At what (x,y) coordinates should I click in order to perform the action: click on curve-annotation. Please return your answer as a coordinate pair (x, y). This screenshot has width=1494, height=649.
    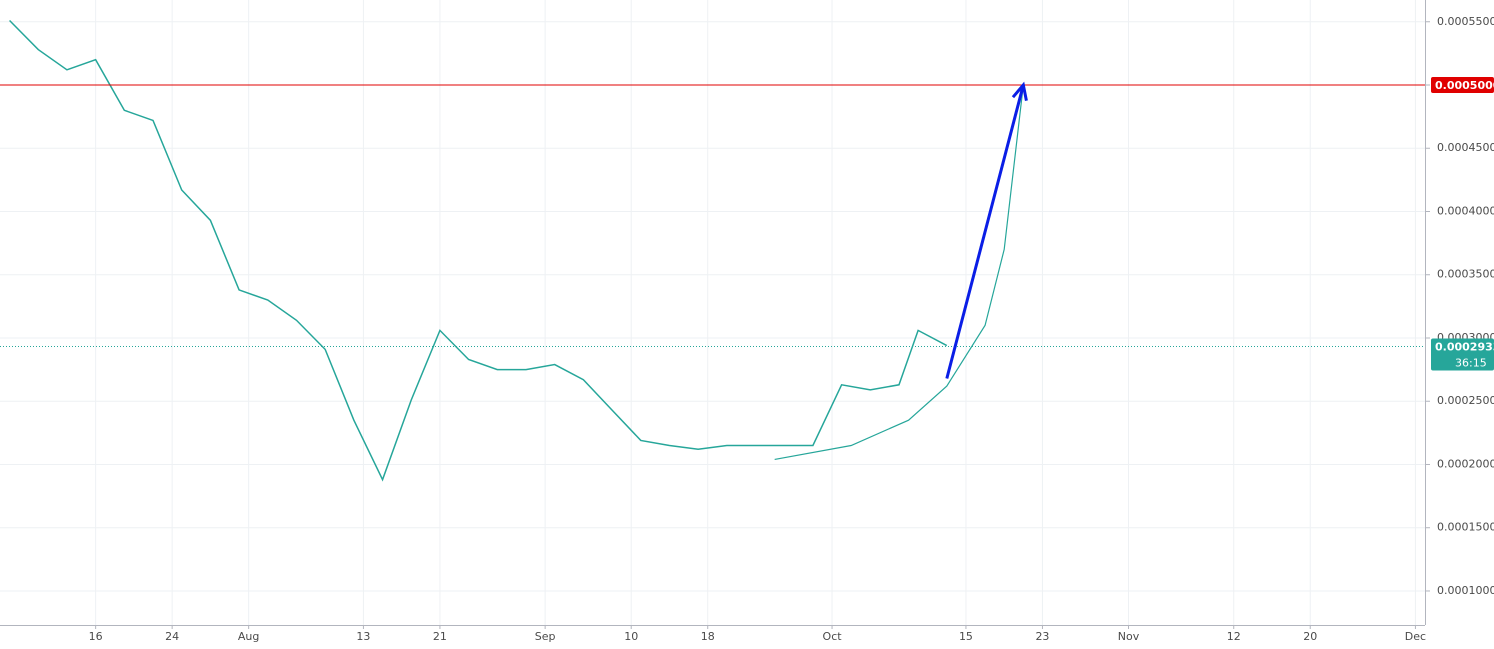
    Looking at the image, I should click on (899, 272).